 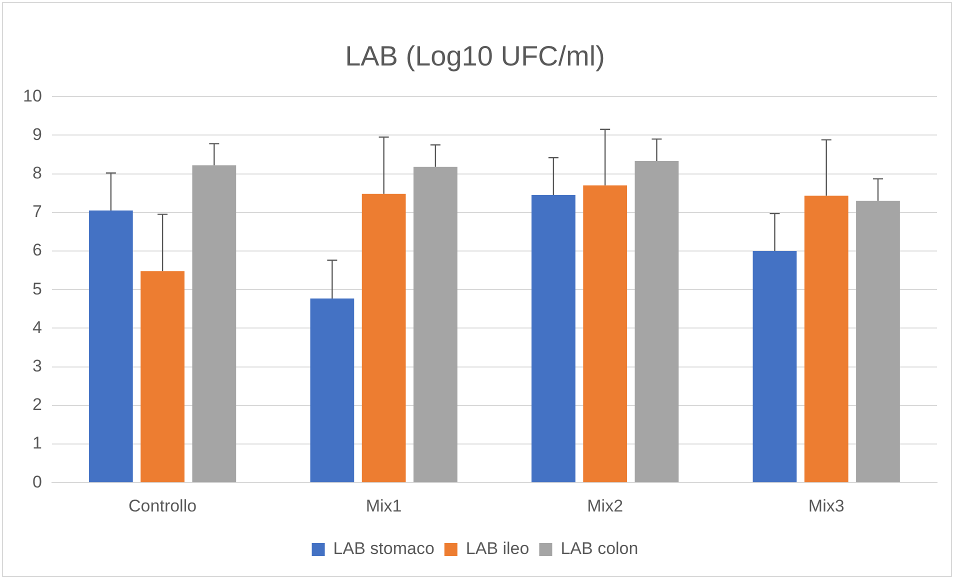 What do you see at coordinates (37, 482) in the screenshot?
I see `y-tick-label: 0` at bounding box center [37, 482].